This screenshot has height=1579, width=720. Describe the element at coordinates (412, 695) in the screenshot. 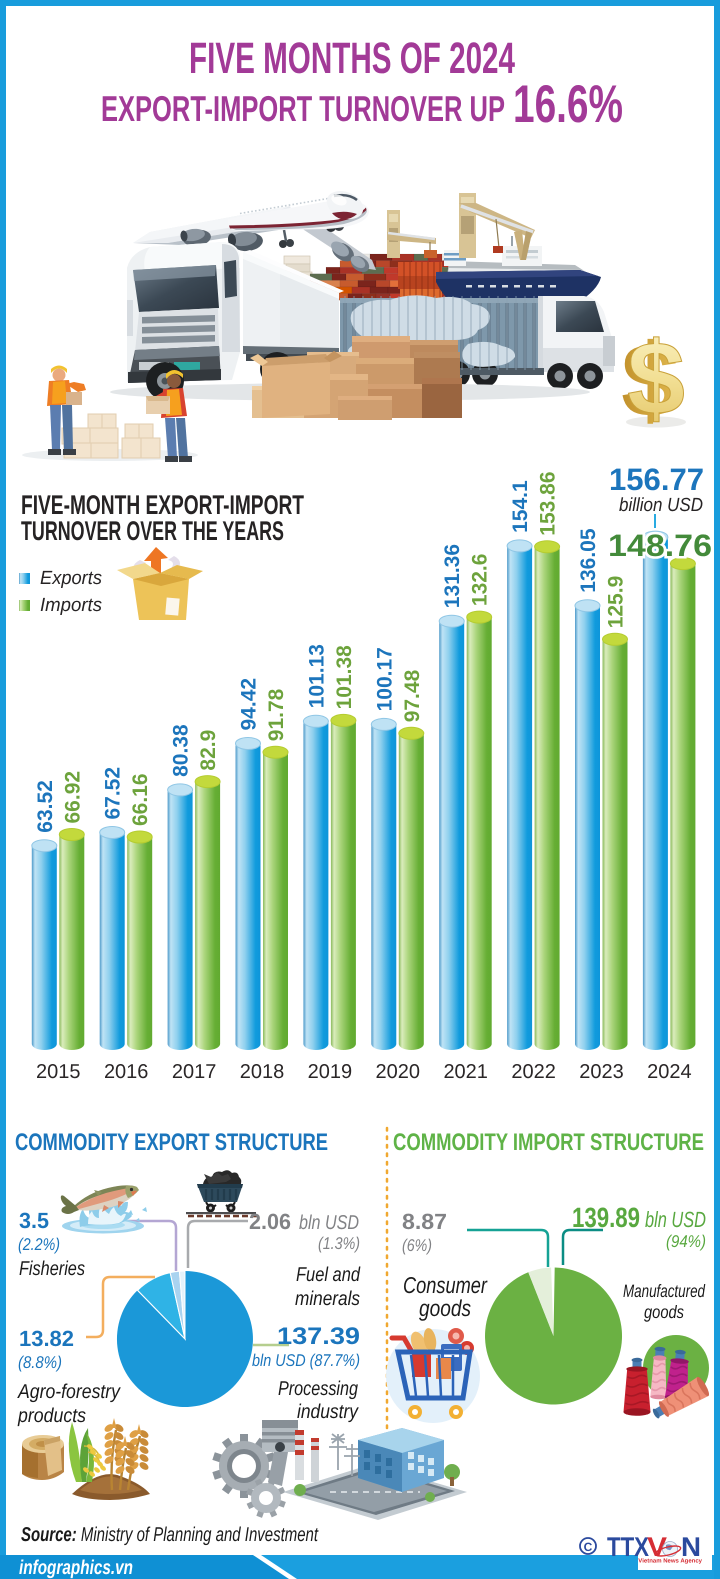

I see `svg-text: 97.48` at that location.